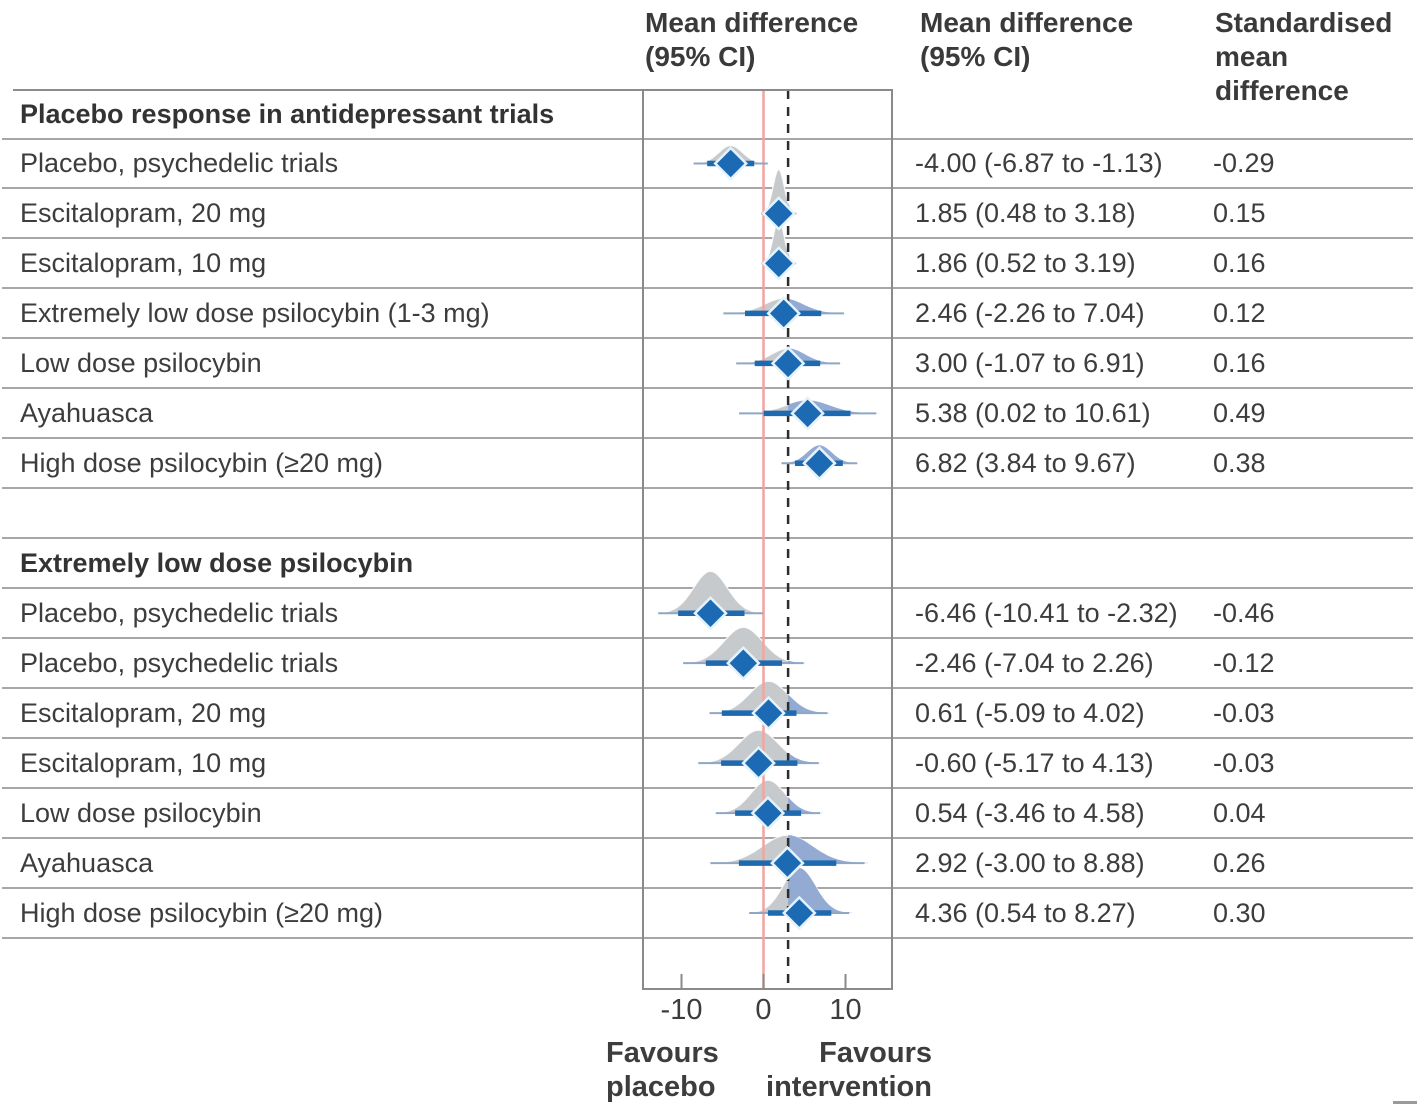 The image size is (1417, 1105). Describe the element at coordinates (1239, 463) in the screenshot. I see `row-smd-value: 0.38` at that location.